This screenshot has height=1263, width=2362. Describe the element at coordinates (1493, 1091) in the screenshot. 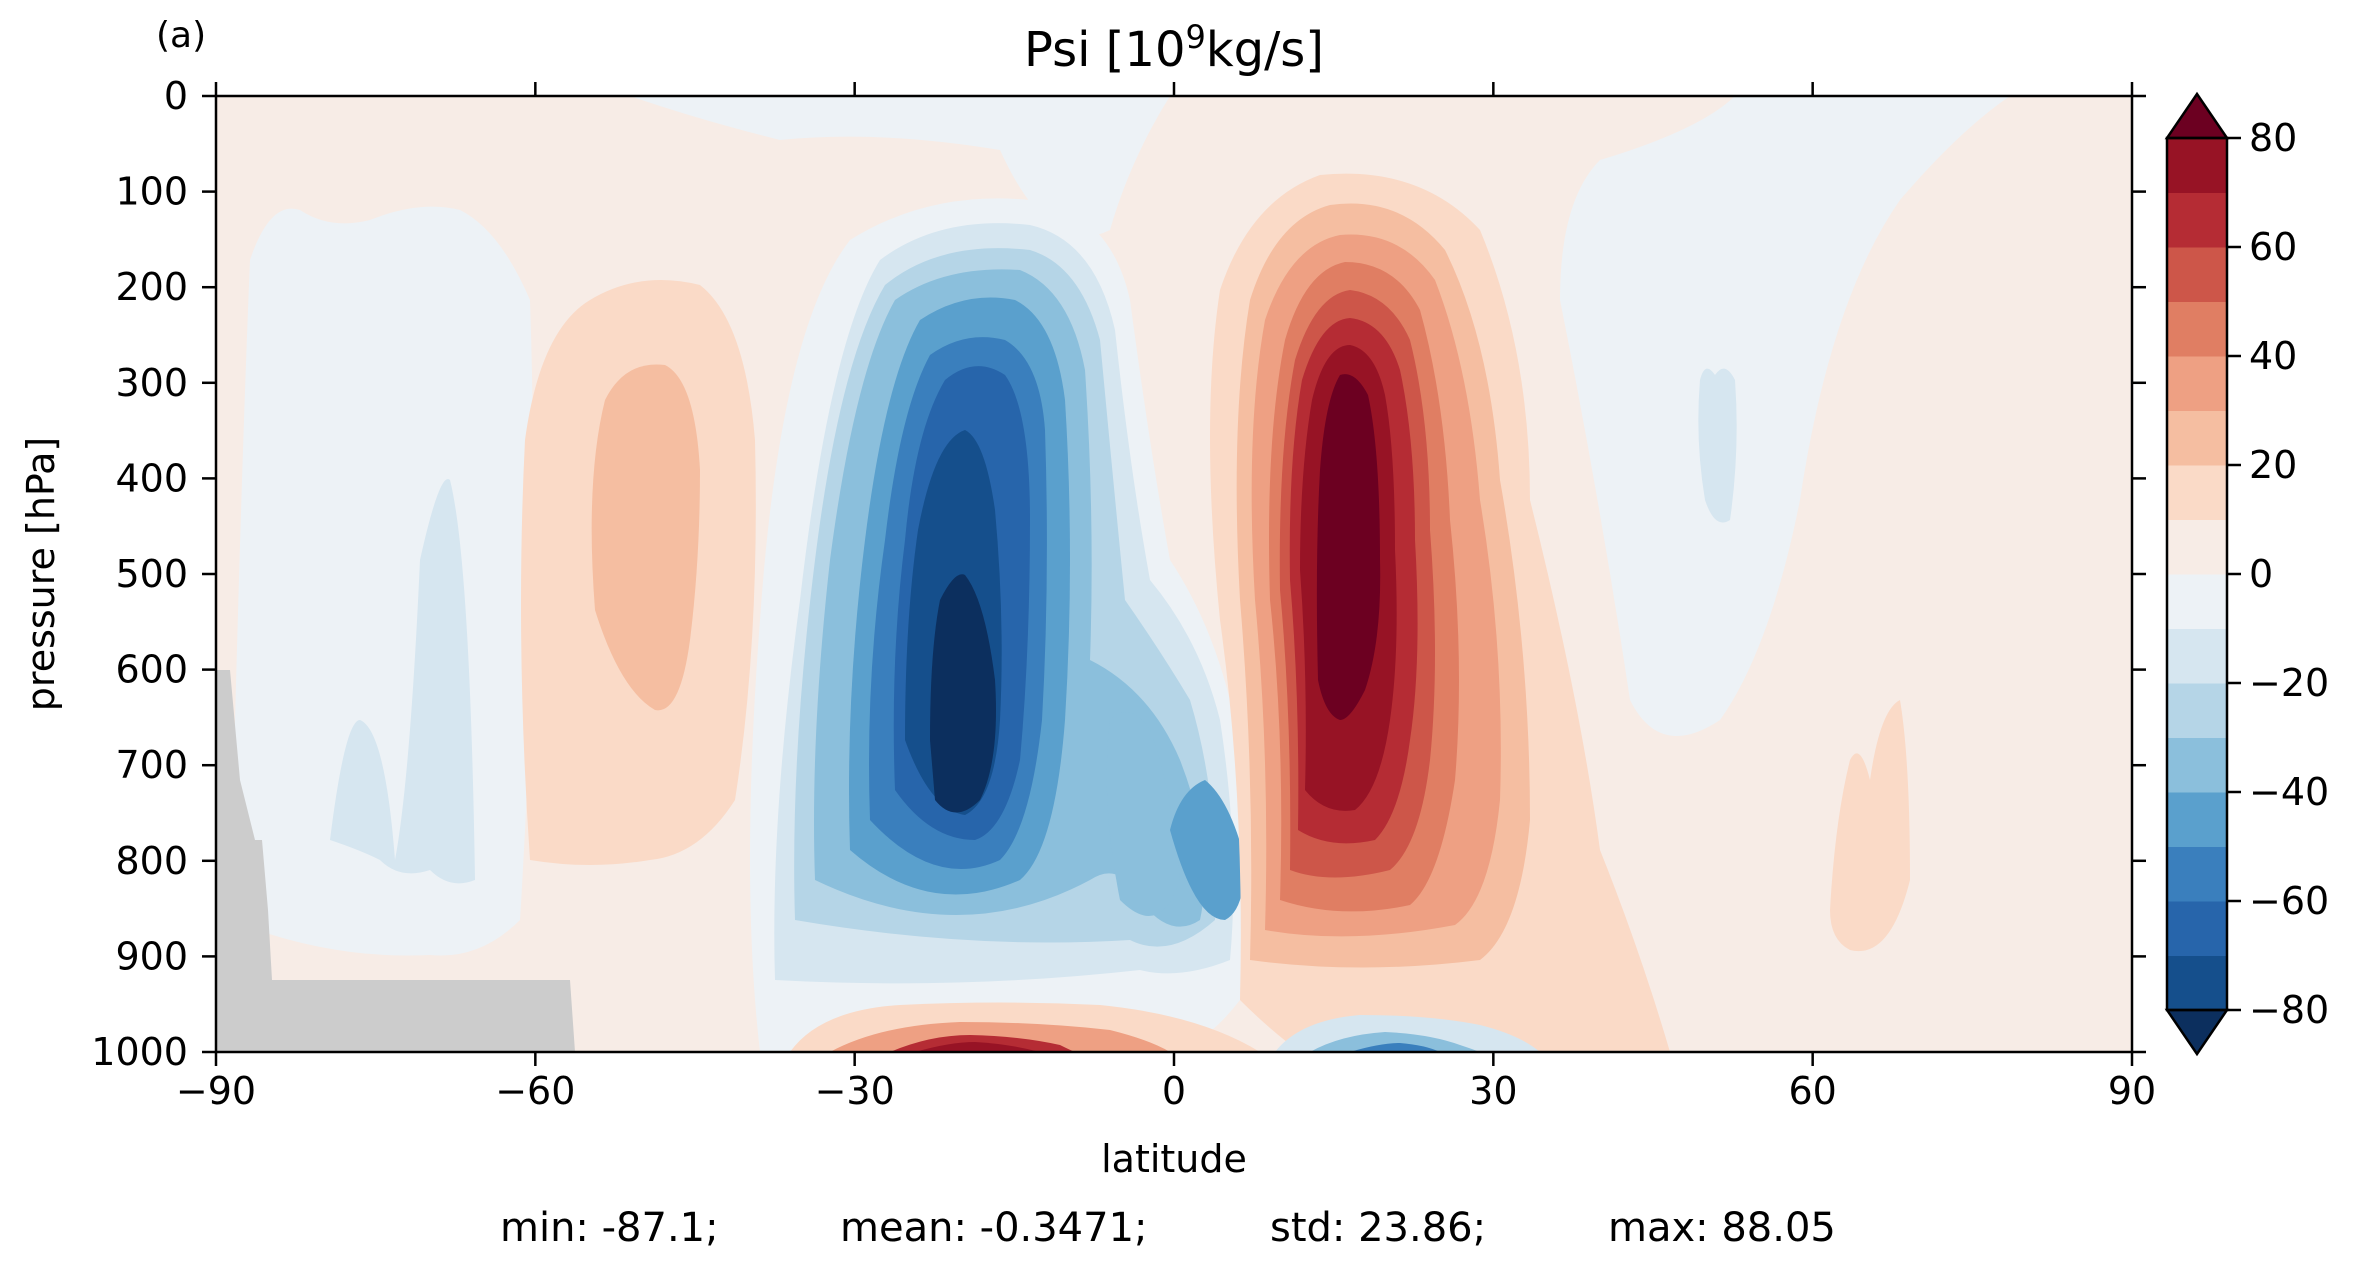

I see `x-tick-label: 30` at that location.